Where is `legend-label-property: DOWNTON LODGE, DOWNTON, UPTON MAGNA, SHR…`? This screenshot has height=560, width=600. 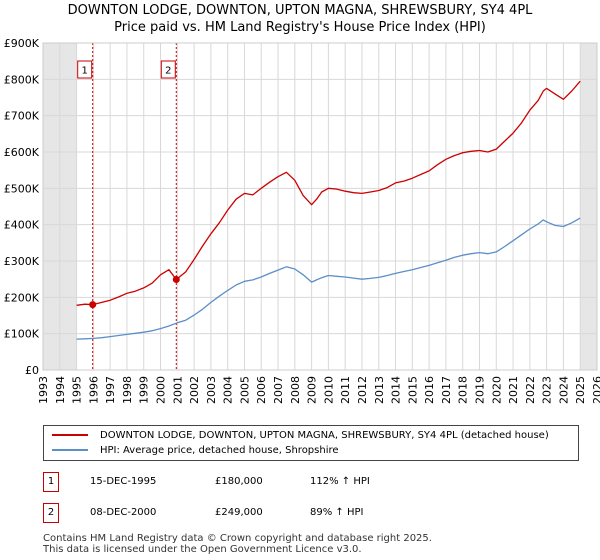
legend-label-property: DOWNTON LODGE, DOWNTON, UPTON MAGNA, SHR… is located at coordinates (324, 435).